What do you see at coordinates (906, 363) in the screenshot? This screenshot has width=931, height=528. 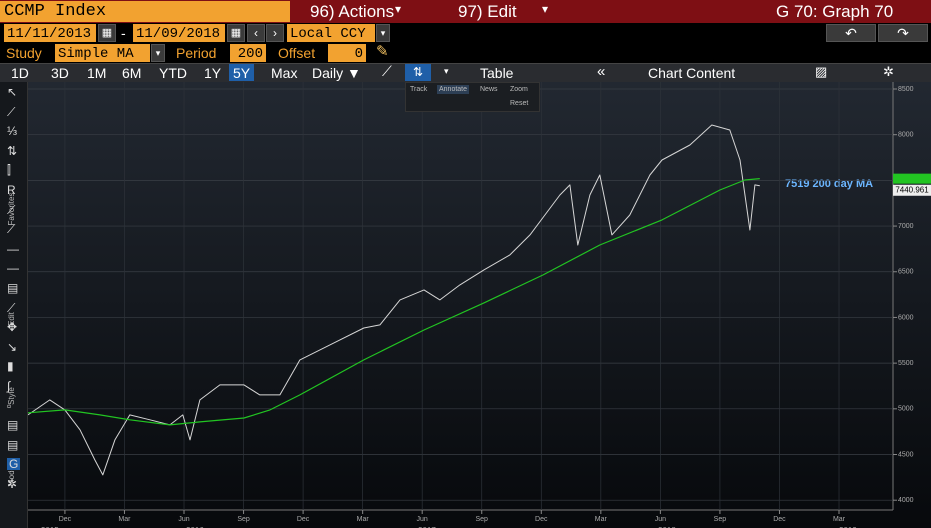 I see `y-tick-label: 5500` at bounding box center [906, 363].